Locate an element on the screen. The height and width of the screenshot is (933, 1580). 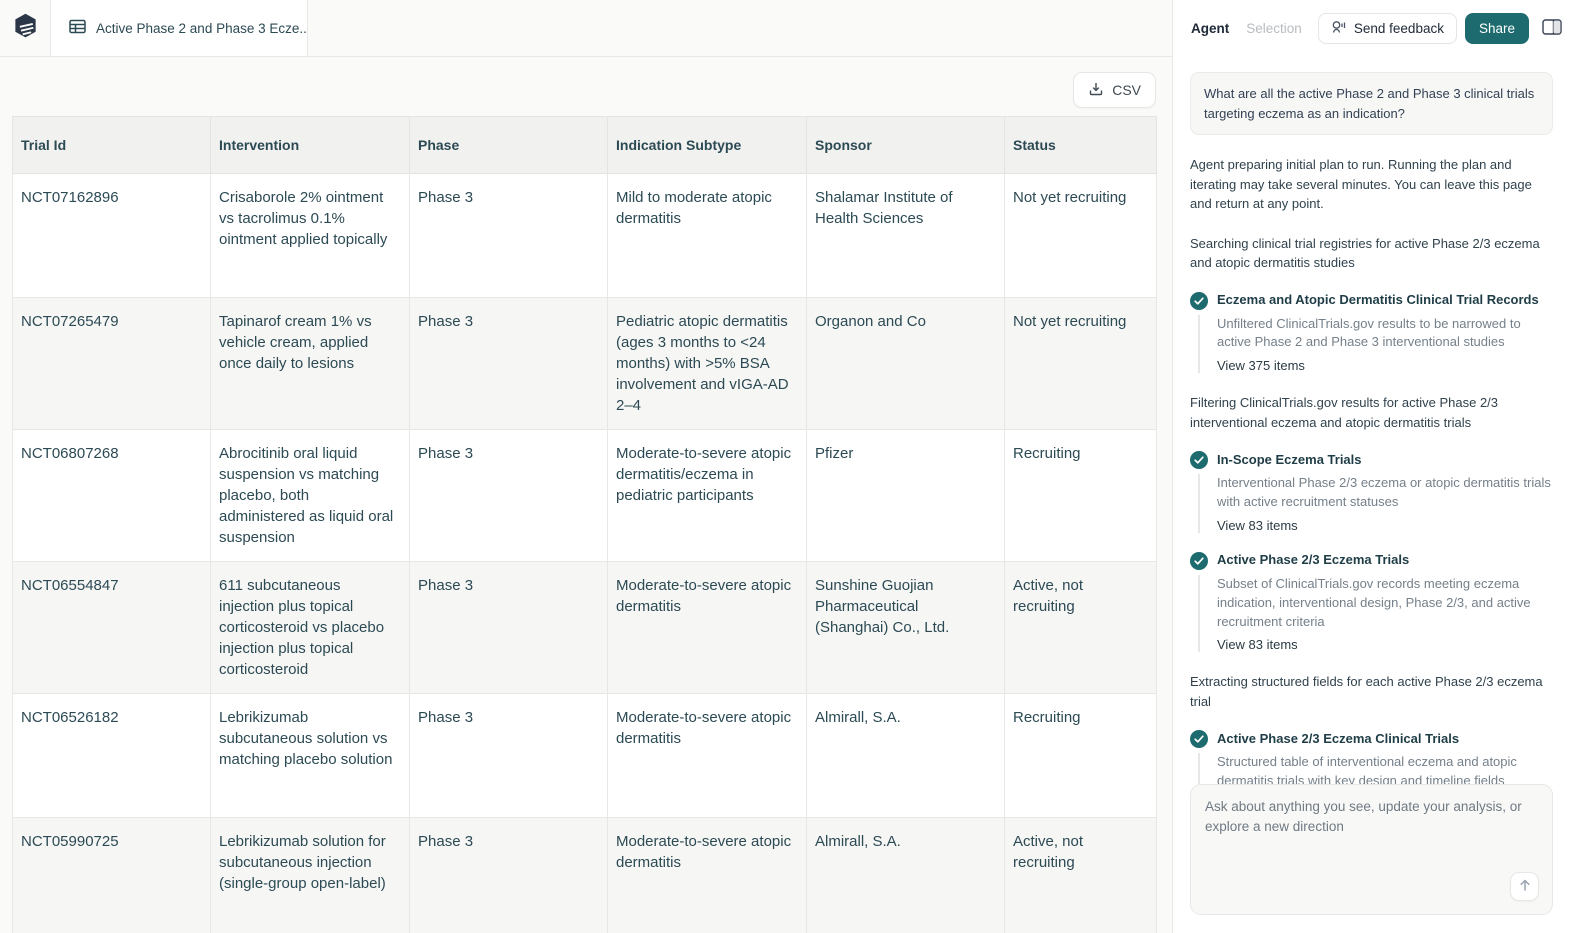
cell-indication-subtype: Mild to moderate atopic dermatitis is located at coordinates (707, 235).